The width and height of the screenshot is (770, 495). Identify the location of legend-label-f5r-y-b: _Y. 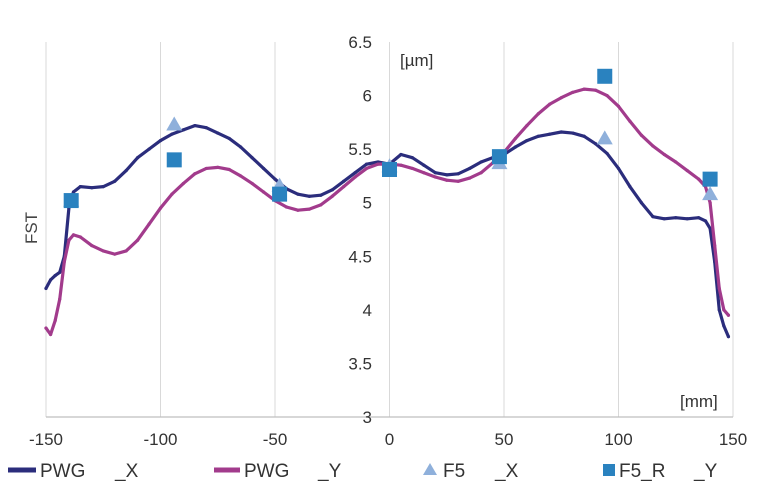
(705, 471).